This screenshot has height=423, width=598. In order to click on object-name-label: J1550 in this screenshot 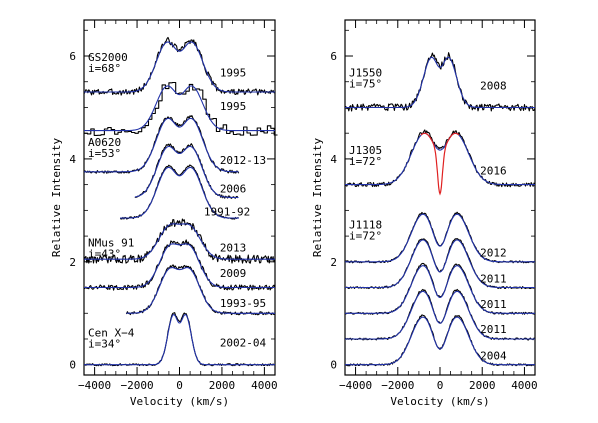, I will do `click(365, 73)`.